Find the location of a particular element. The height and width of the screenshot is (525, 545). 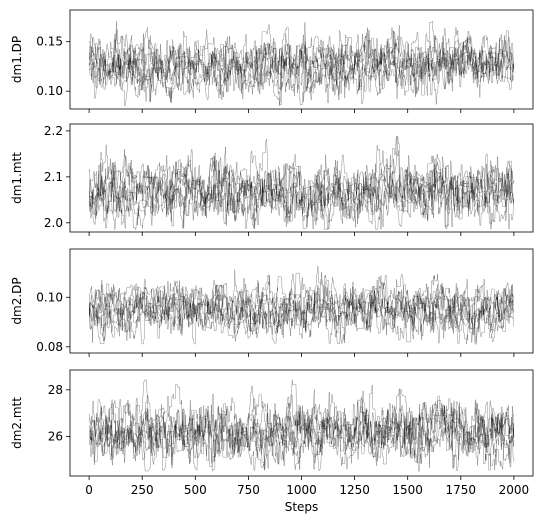

y-tick-label: 2.1 is located at coordinates (53, 177).